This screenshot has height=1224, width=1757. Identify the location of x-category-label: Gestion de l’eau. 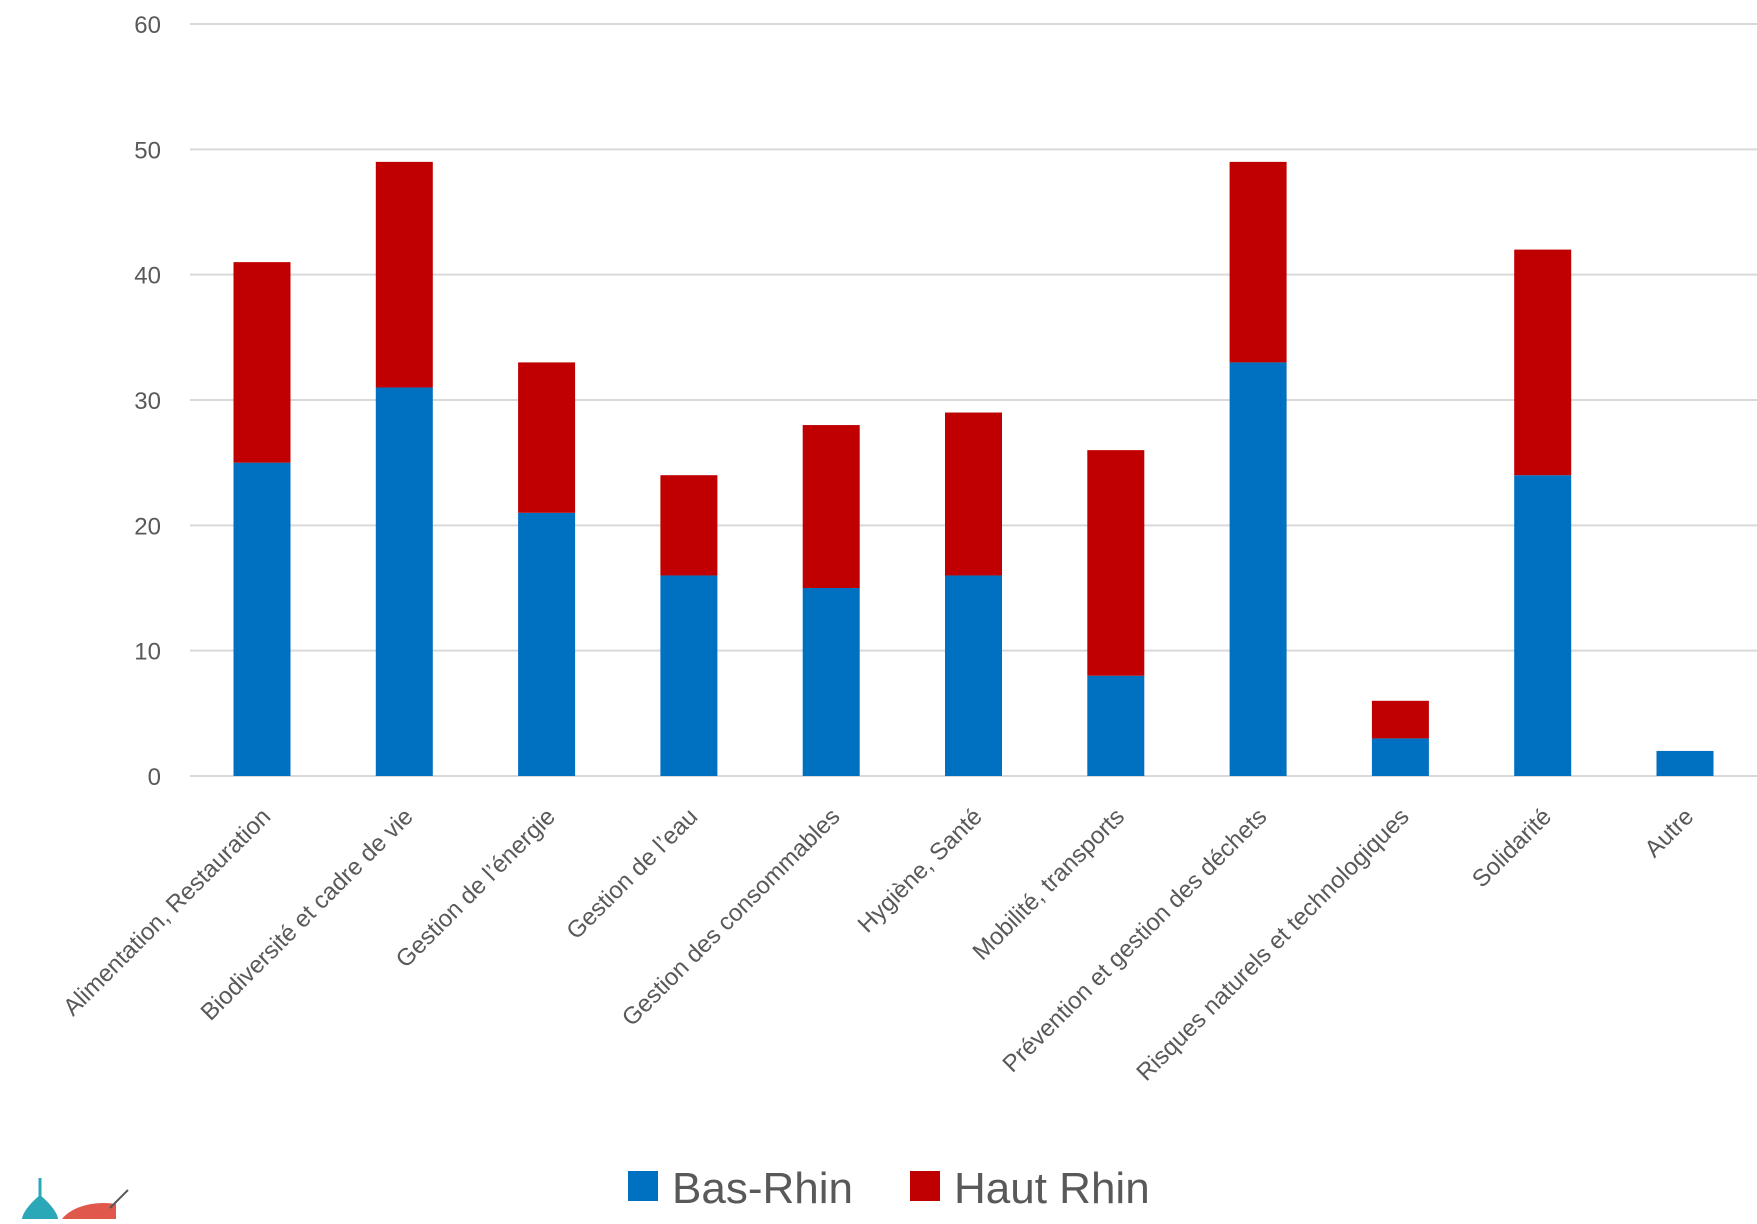
(632, 874).